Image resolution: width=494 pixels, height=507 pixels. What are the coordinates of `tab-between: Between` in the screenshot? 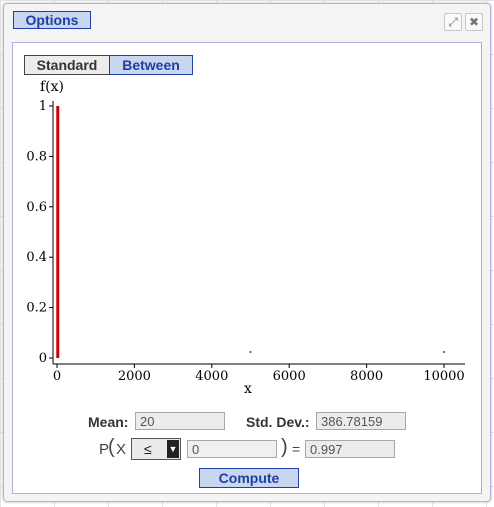 It's located at (151, 65).